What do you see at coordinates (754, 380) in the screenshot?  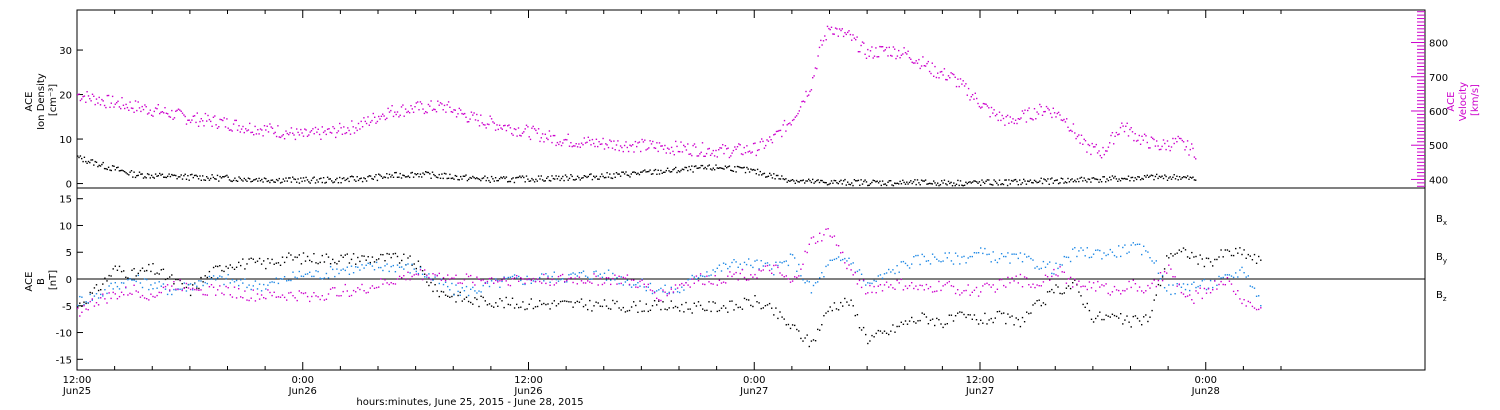 I see `x-tick-label: 0:00` at bounding box center [754, 380].